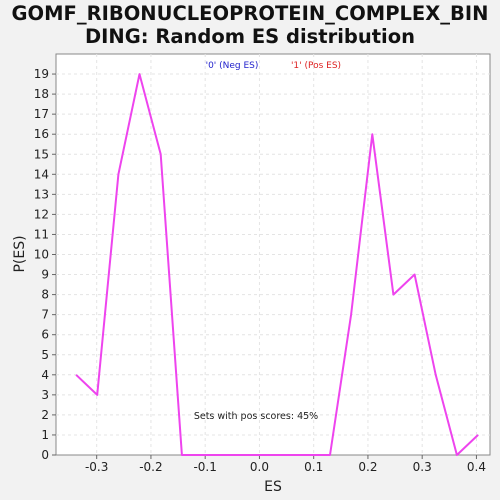 The height and width of the screenshot is (500, 500). What do you see at coordinates (41, 74) in the screenshot?
I see `y-tick-label: 19` at bounding box center [41, 74].